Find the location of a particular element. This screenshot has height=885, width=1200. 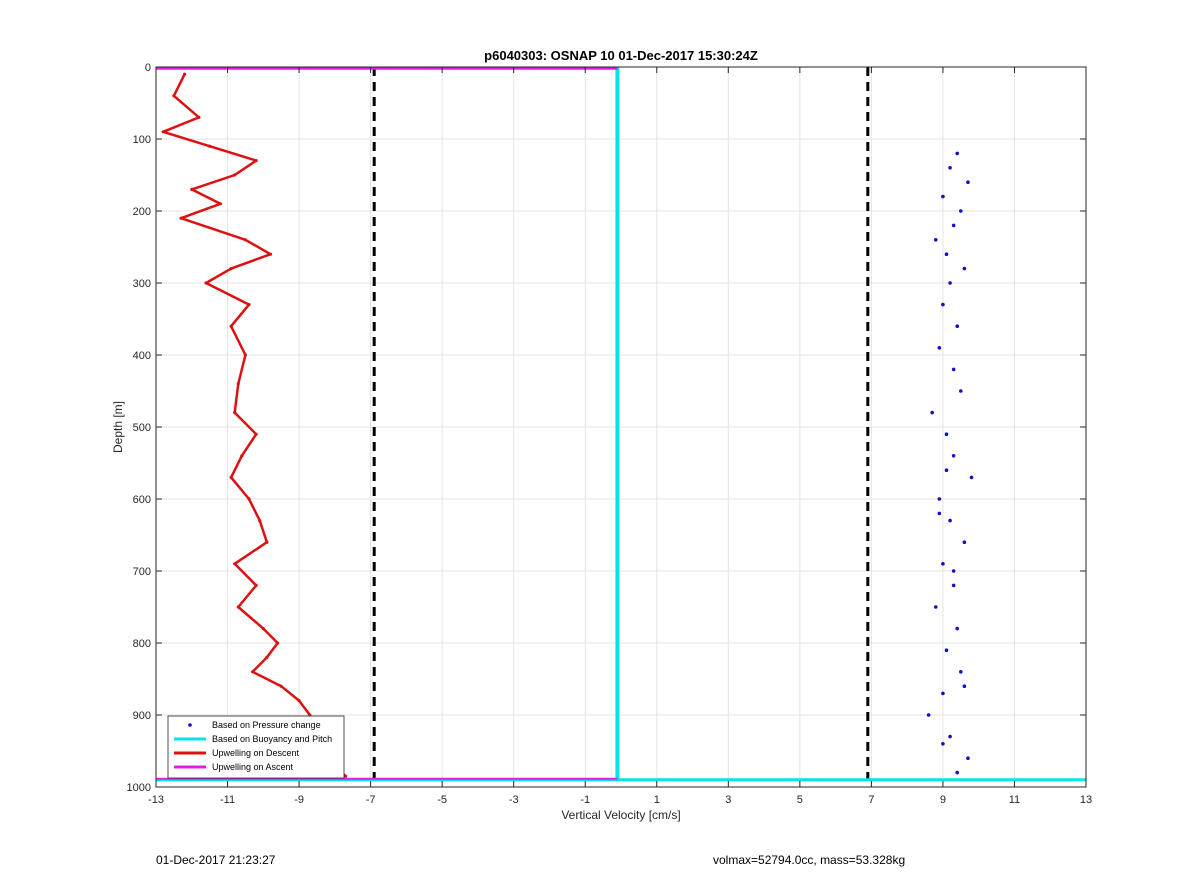

x-tick-label: 3 is located at coordinates (728, 800).